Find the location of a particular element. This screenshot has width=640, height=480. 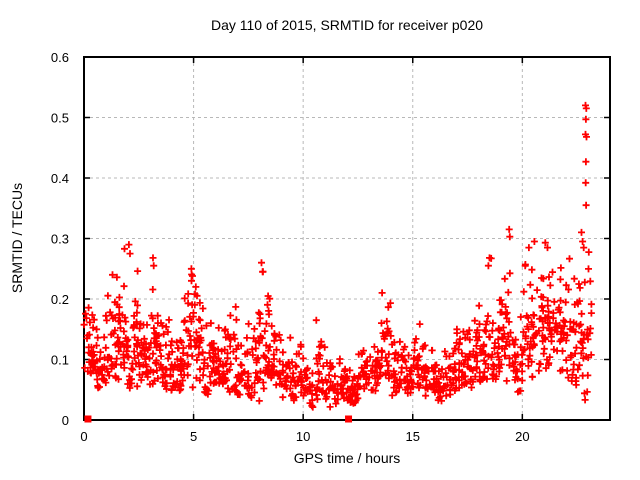

x-tick-label: 15 is located at coordinates (413, 436).